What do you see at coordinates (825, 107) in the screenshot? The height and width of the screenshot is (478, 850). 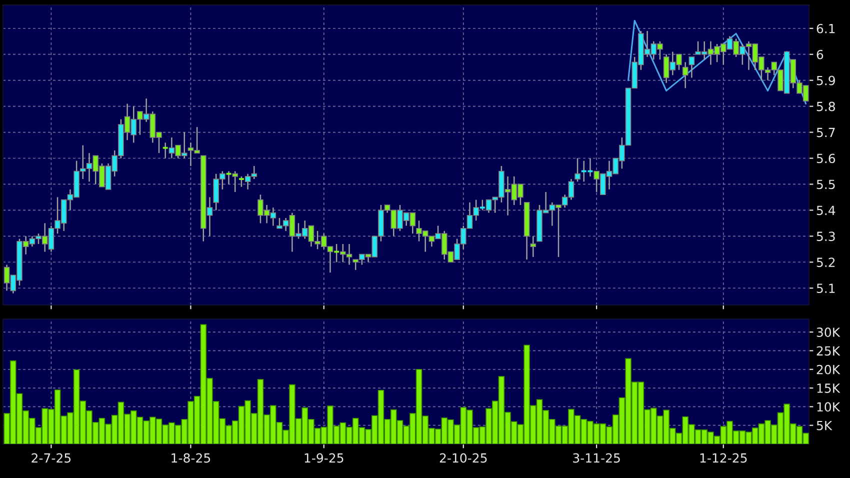 I see `y-tick-label: 5.8` at bounding box center [825, 107].